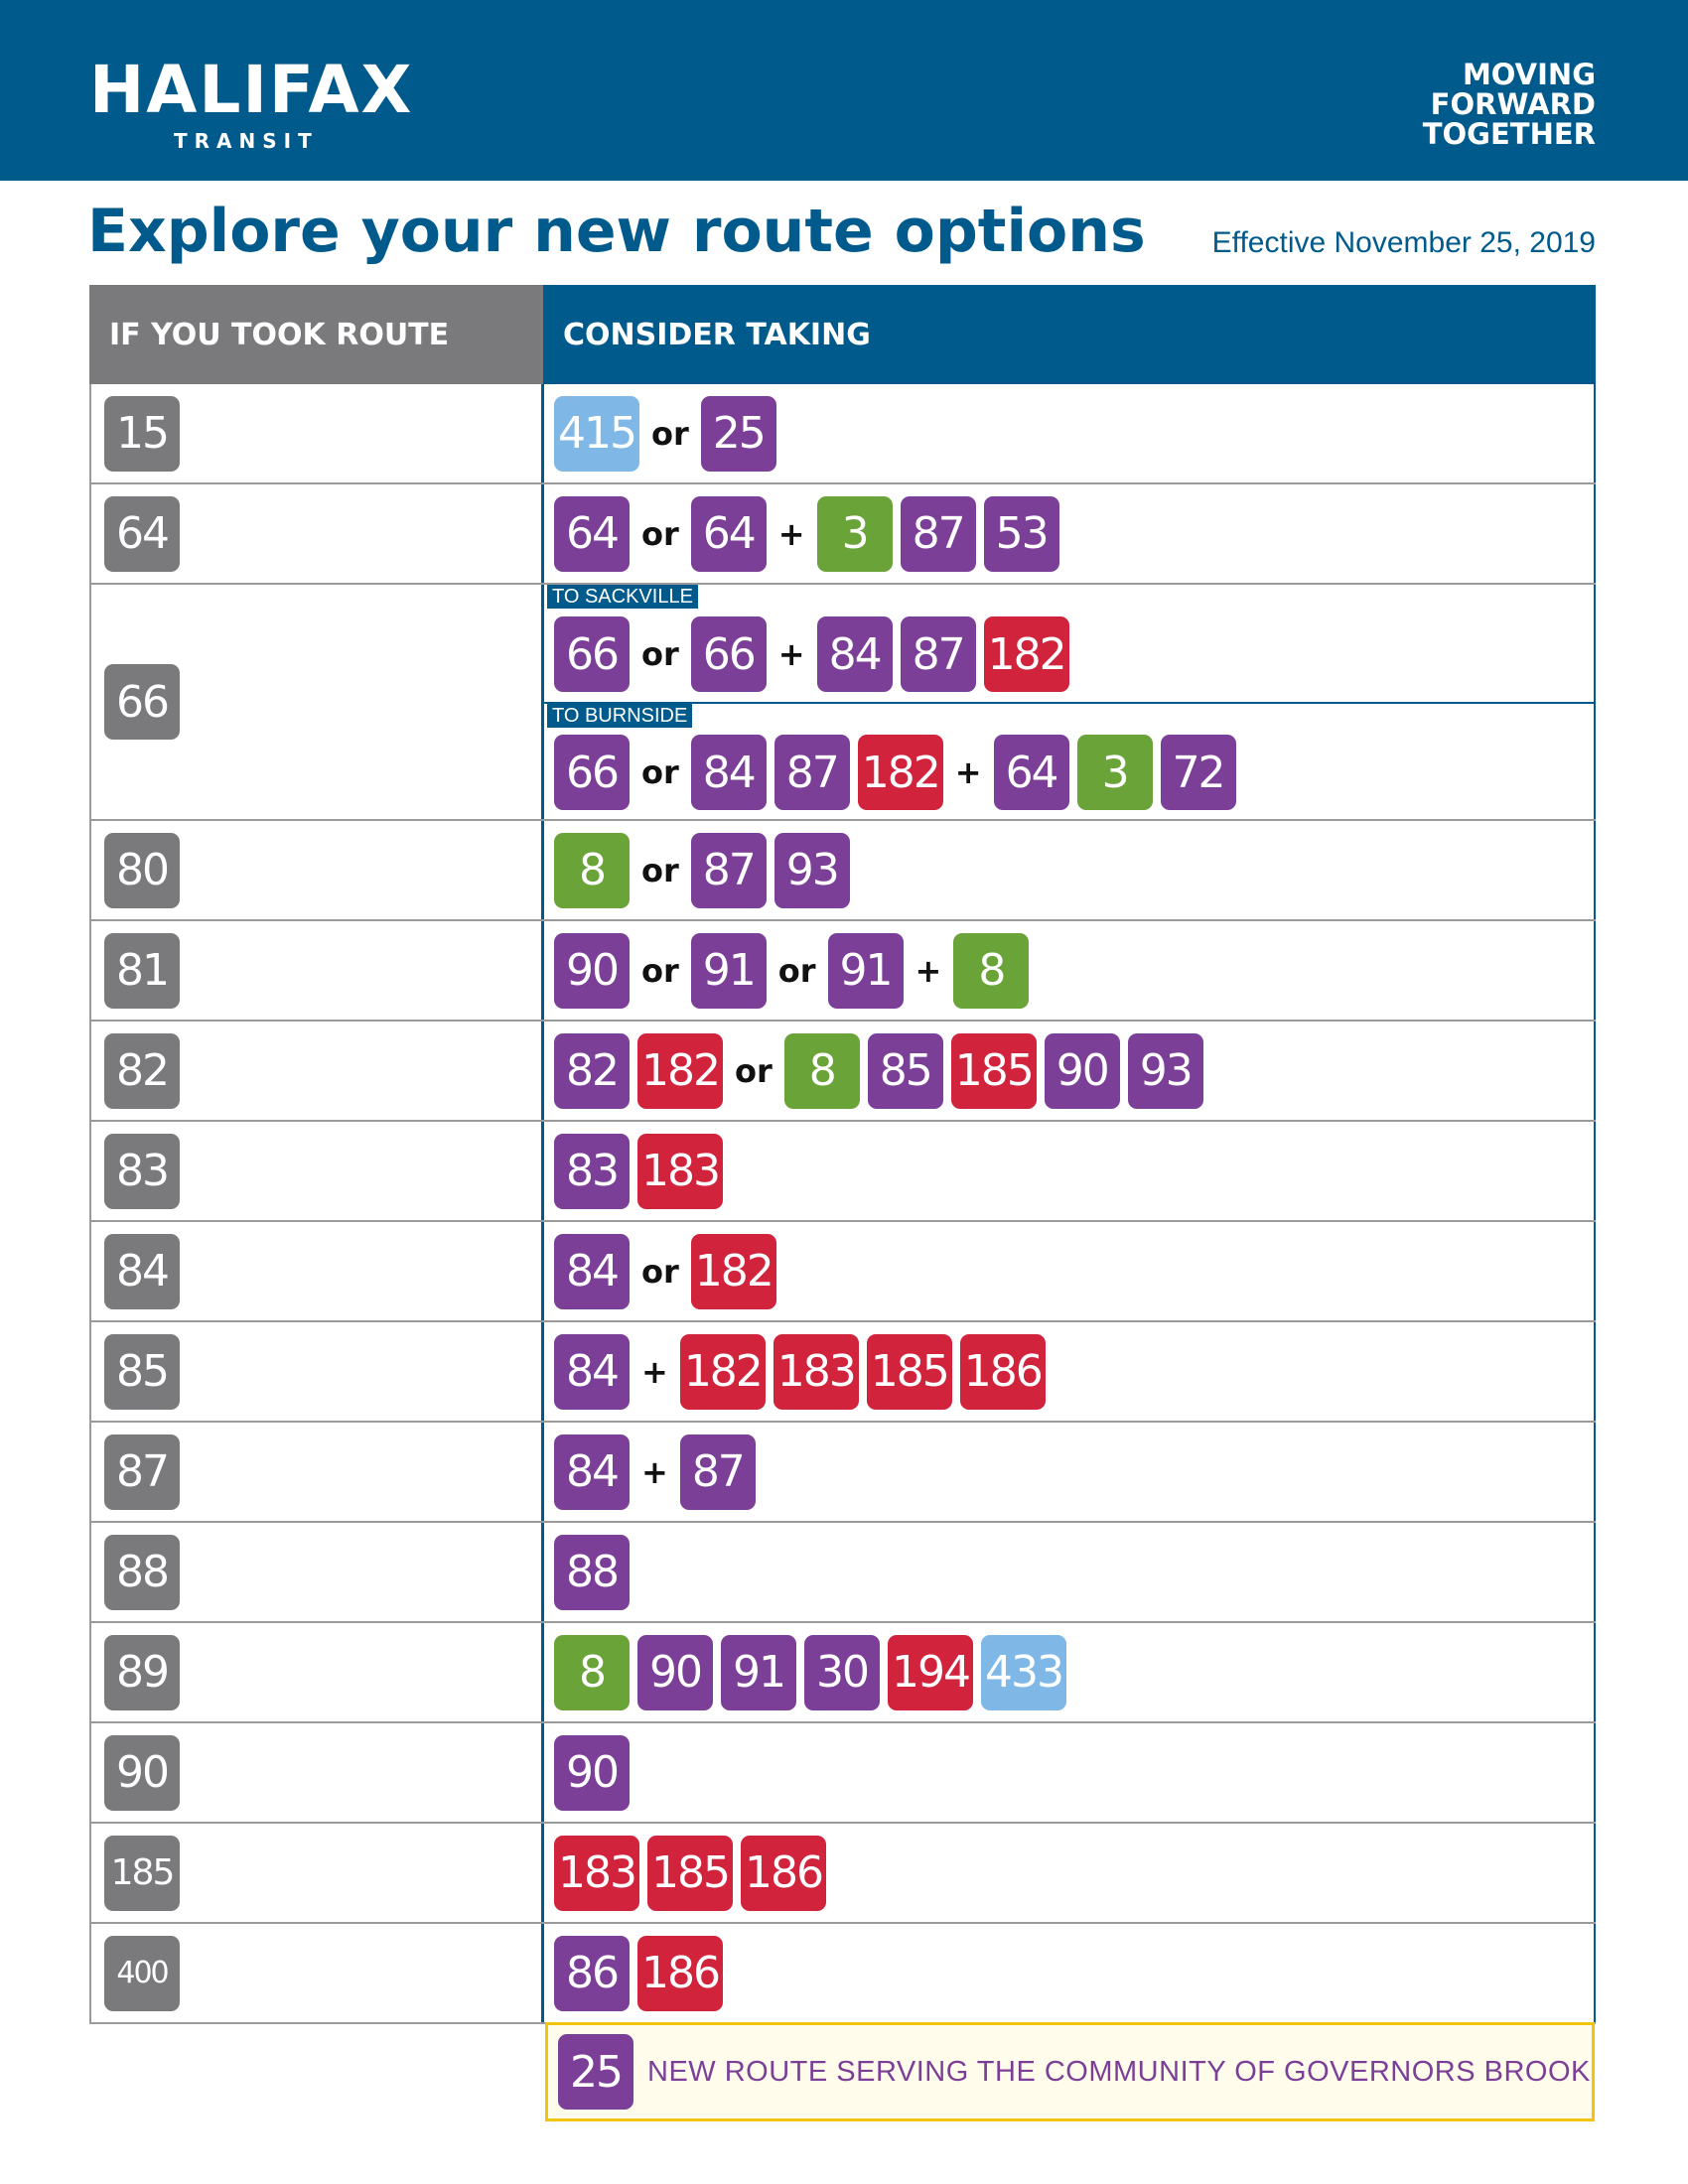 This screenshot has width=1688, height=2184. I want to click on route-option: 8 90 91 30 194 433, so click(1069, 1672).